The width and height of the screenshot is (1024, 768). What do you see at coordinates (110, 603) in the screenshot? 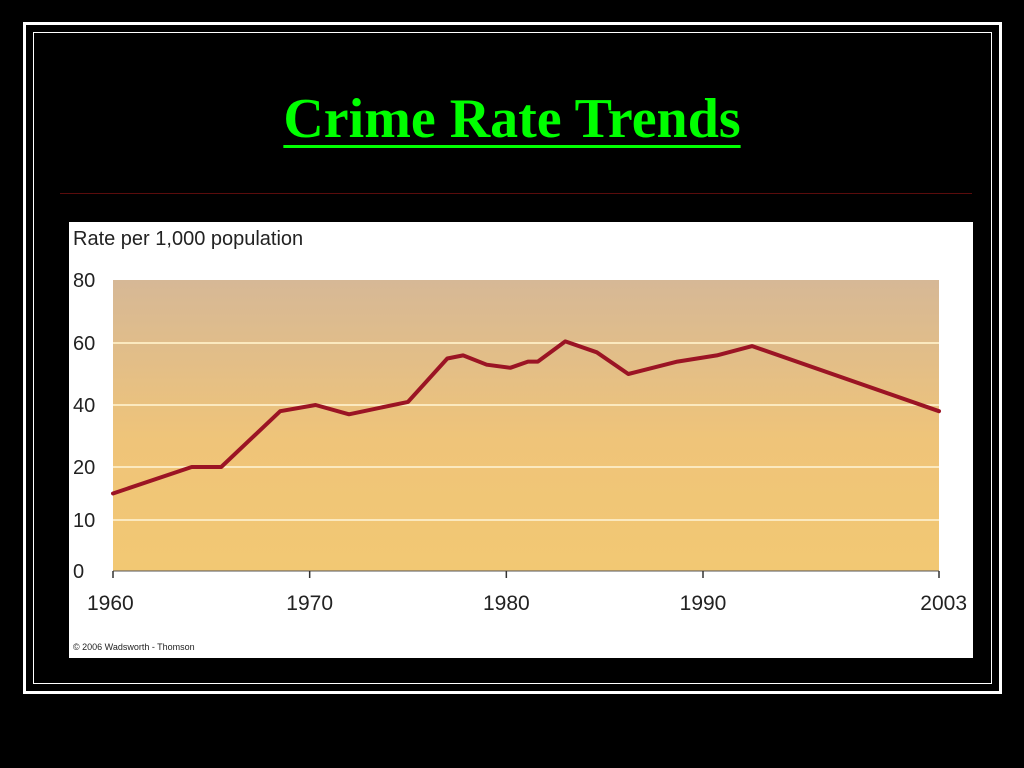
I see `x-tick-label: 1960` at bounding box center [110, 603].